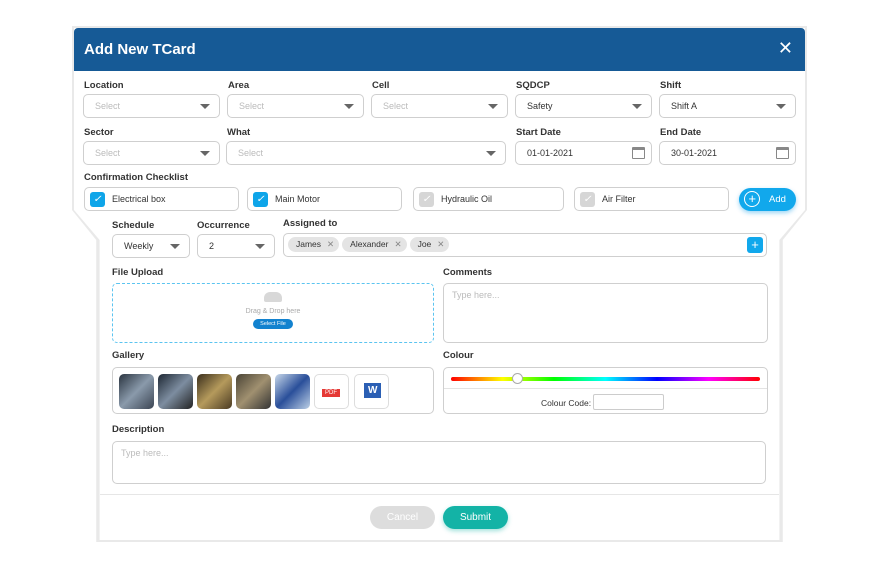 The height and width of the screenshot is (566, 878). What do you see at coordinates (139, 246) in the screenshot?
I see `schedule-value: Weekly` at bounding box center [139, 246].